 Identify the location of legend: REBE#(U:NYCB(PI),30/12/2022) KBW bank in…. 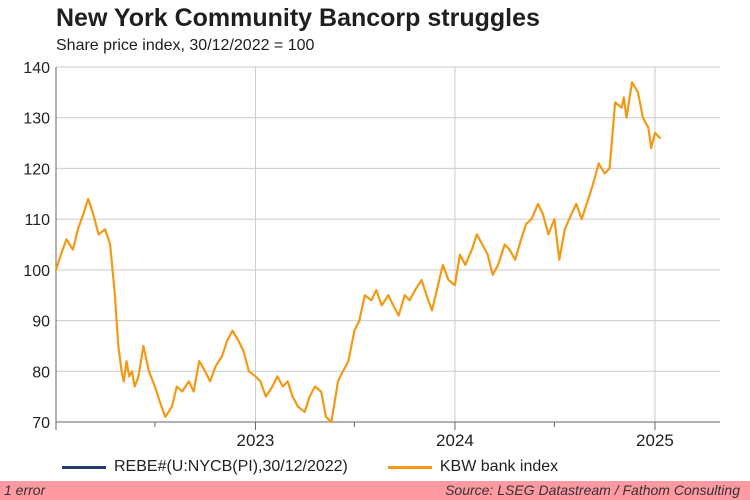
(330, 467).